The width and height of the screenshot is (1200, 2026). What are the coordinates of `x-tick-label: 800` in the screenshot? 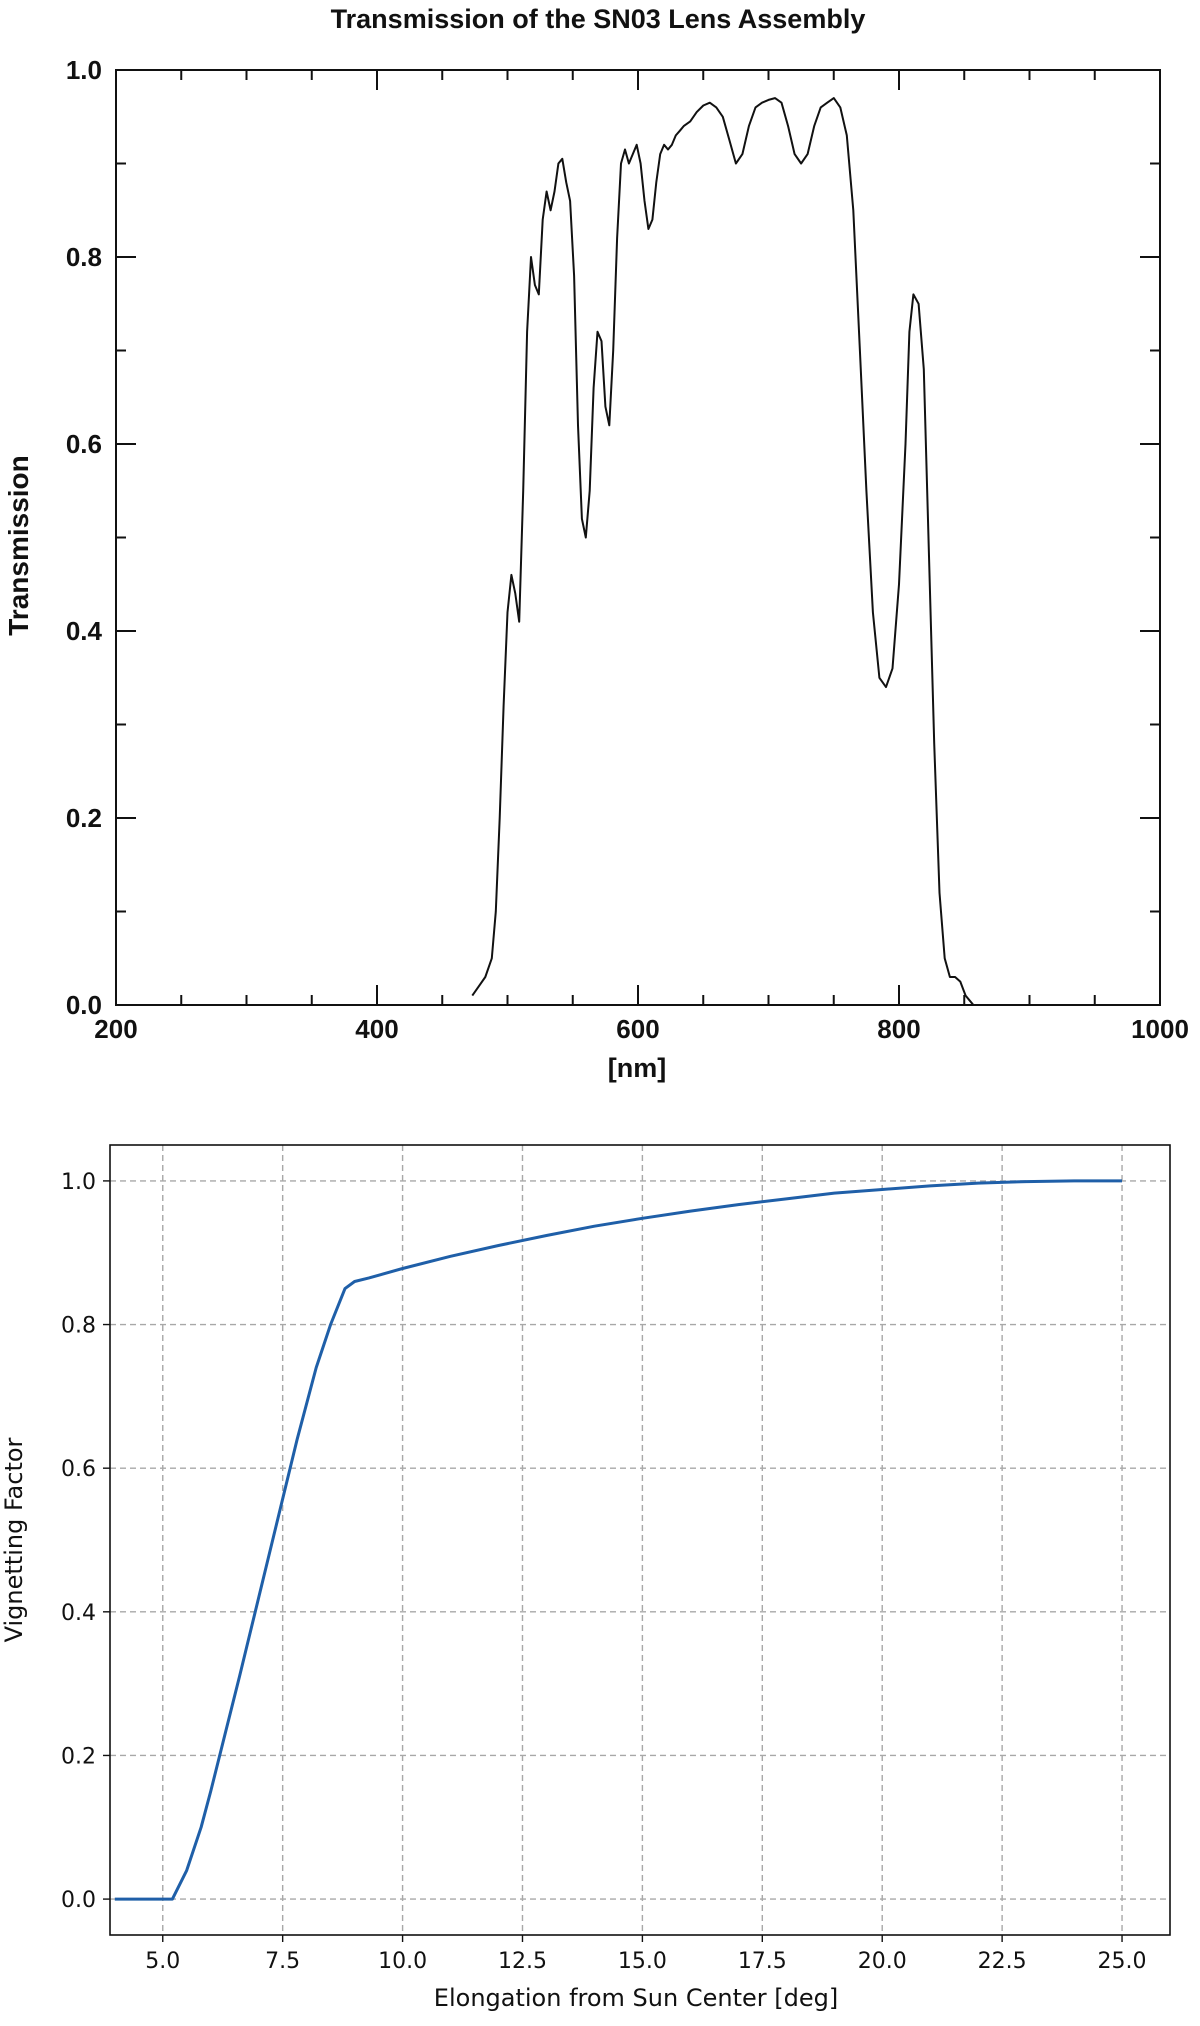 It's located at (898, 1029).